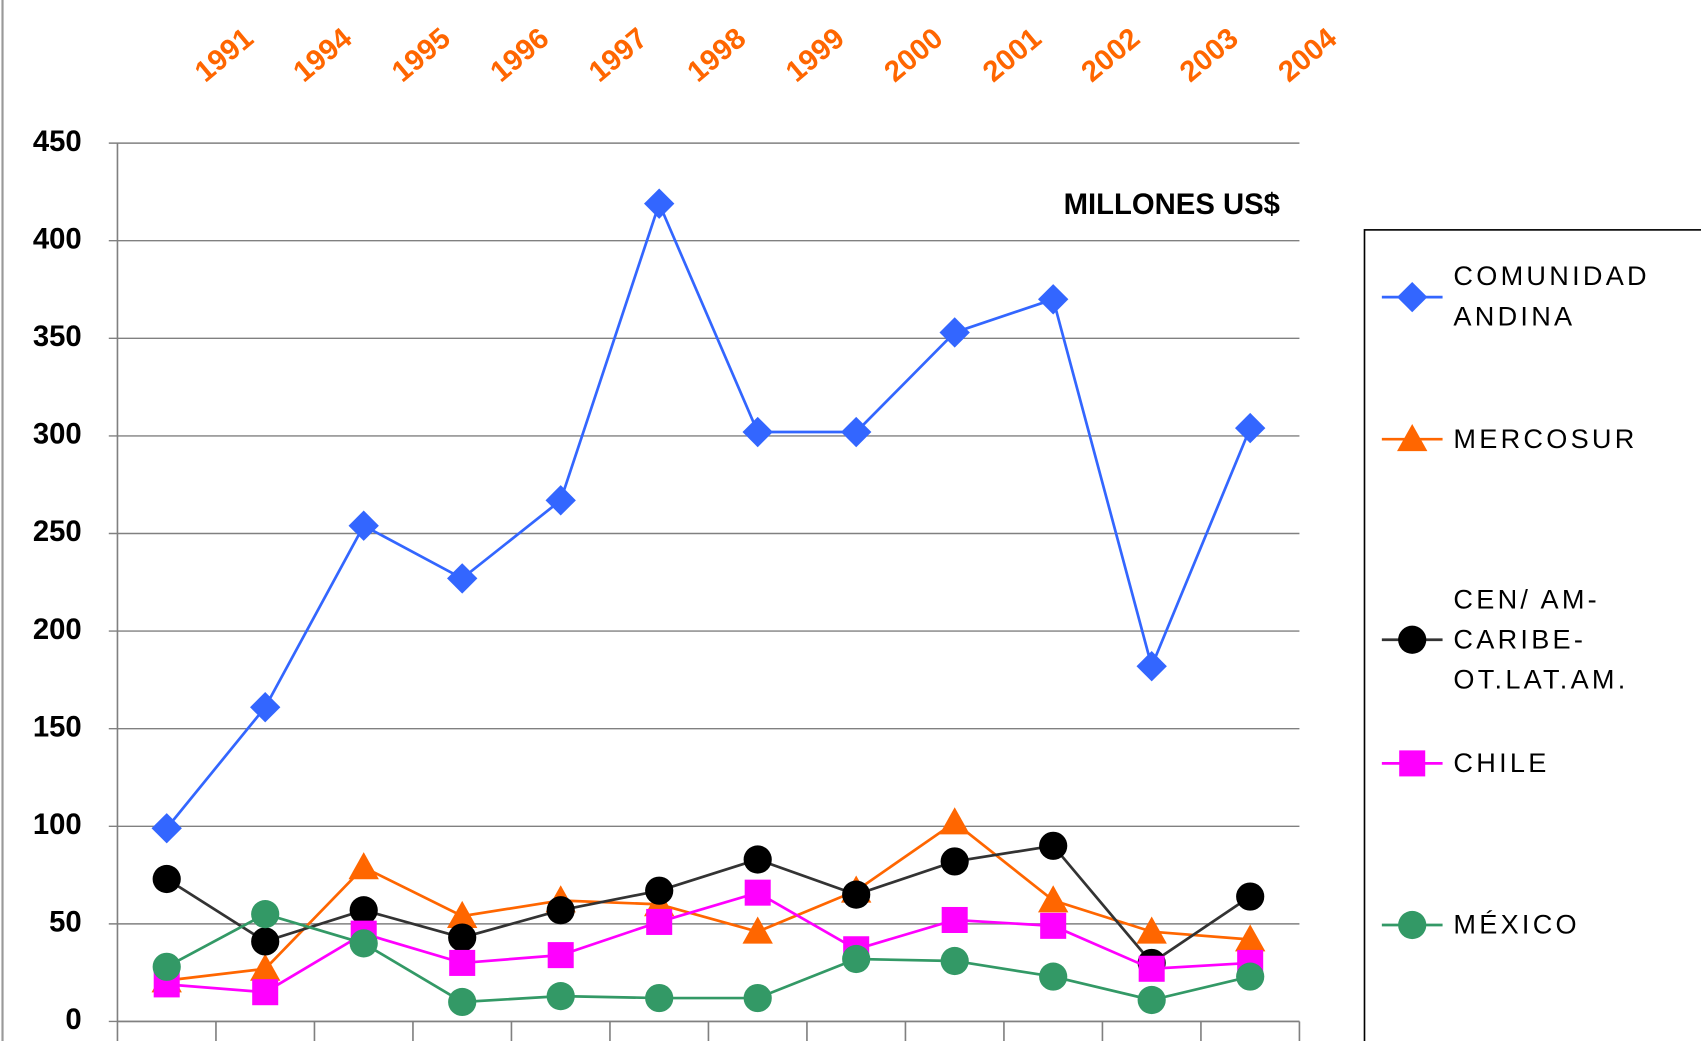  I want to click on legend-label-box: COMUNIDAD ANDINA, so click(1572, 297).